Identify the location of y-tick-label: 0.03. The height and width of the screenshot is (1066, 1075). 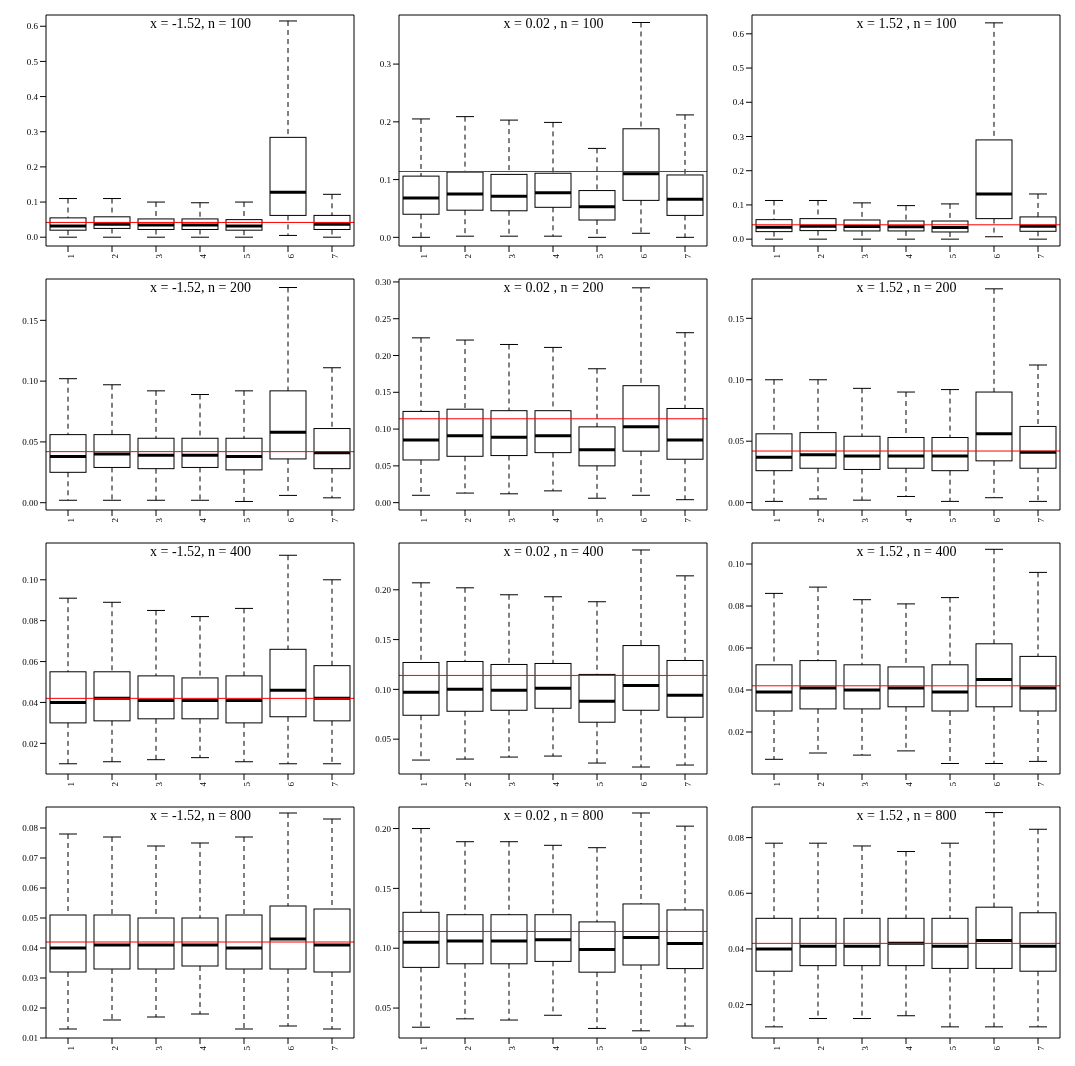
(30, 978).